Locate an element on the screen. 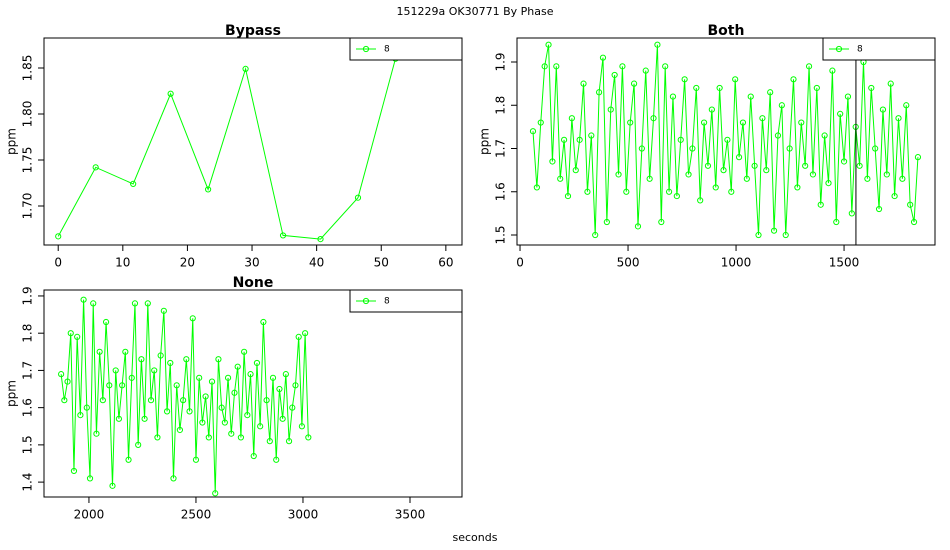 This screenshot has height=550, width=950. x-tick-label: 1500 is located at coordinates (844, 263).